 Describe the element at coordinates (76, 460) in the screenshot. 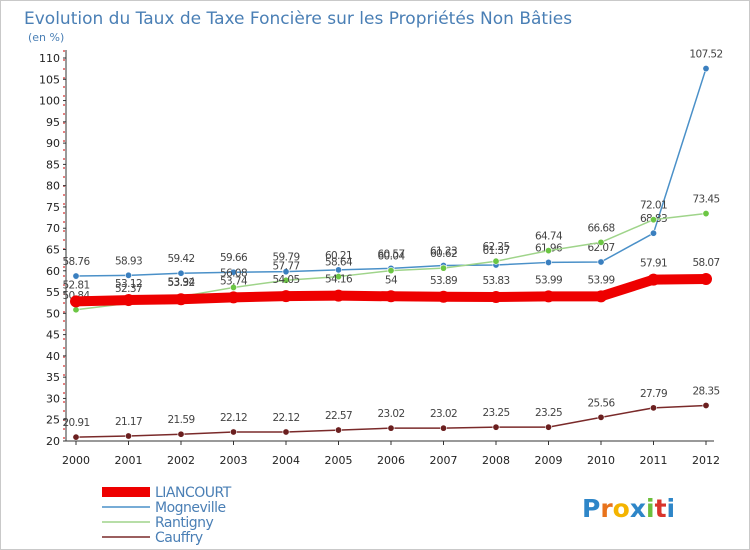

I see `x-tick-label: 2000` at that location.